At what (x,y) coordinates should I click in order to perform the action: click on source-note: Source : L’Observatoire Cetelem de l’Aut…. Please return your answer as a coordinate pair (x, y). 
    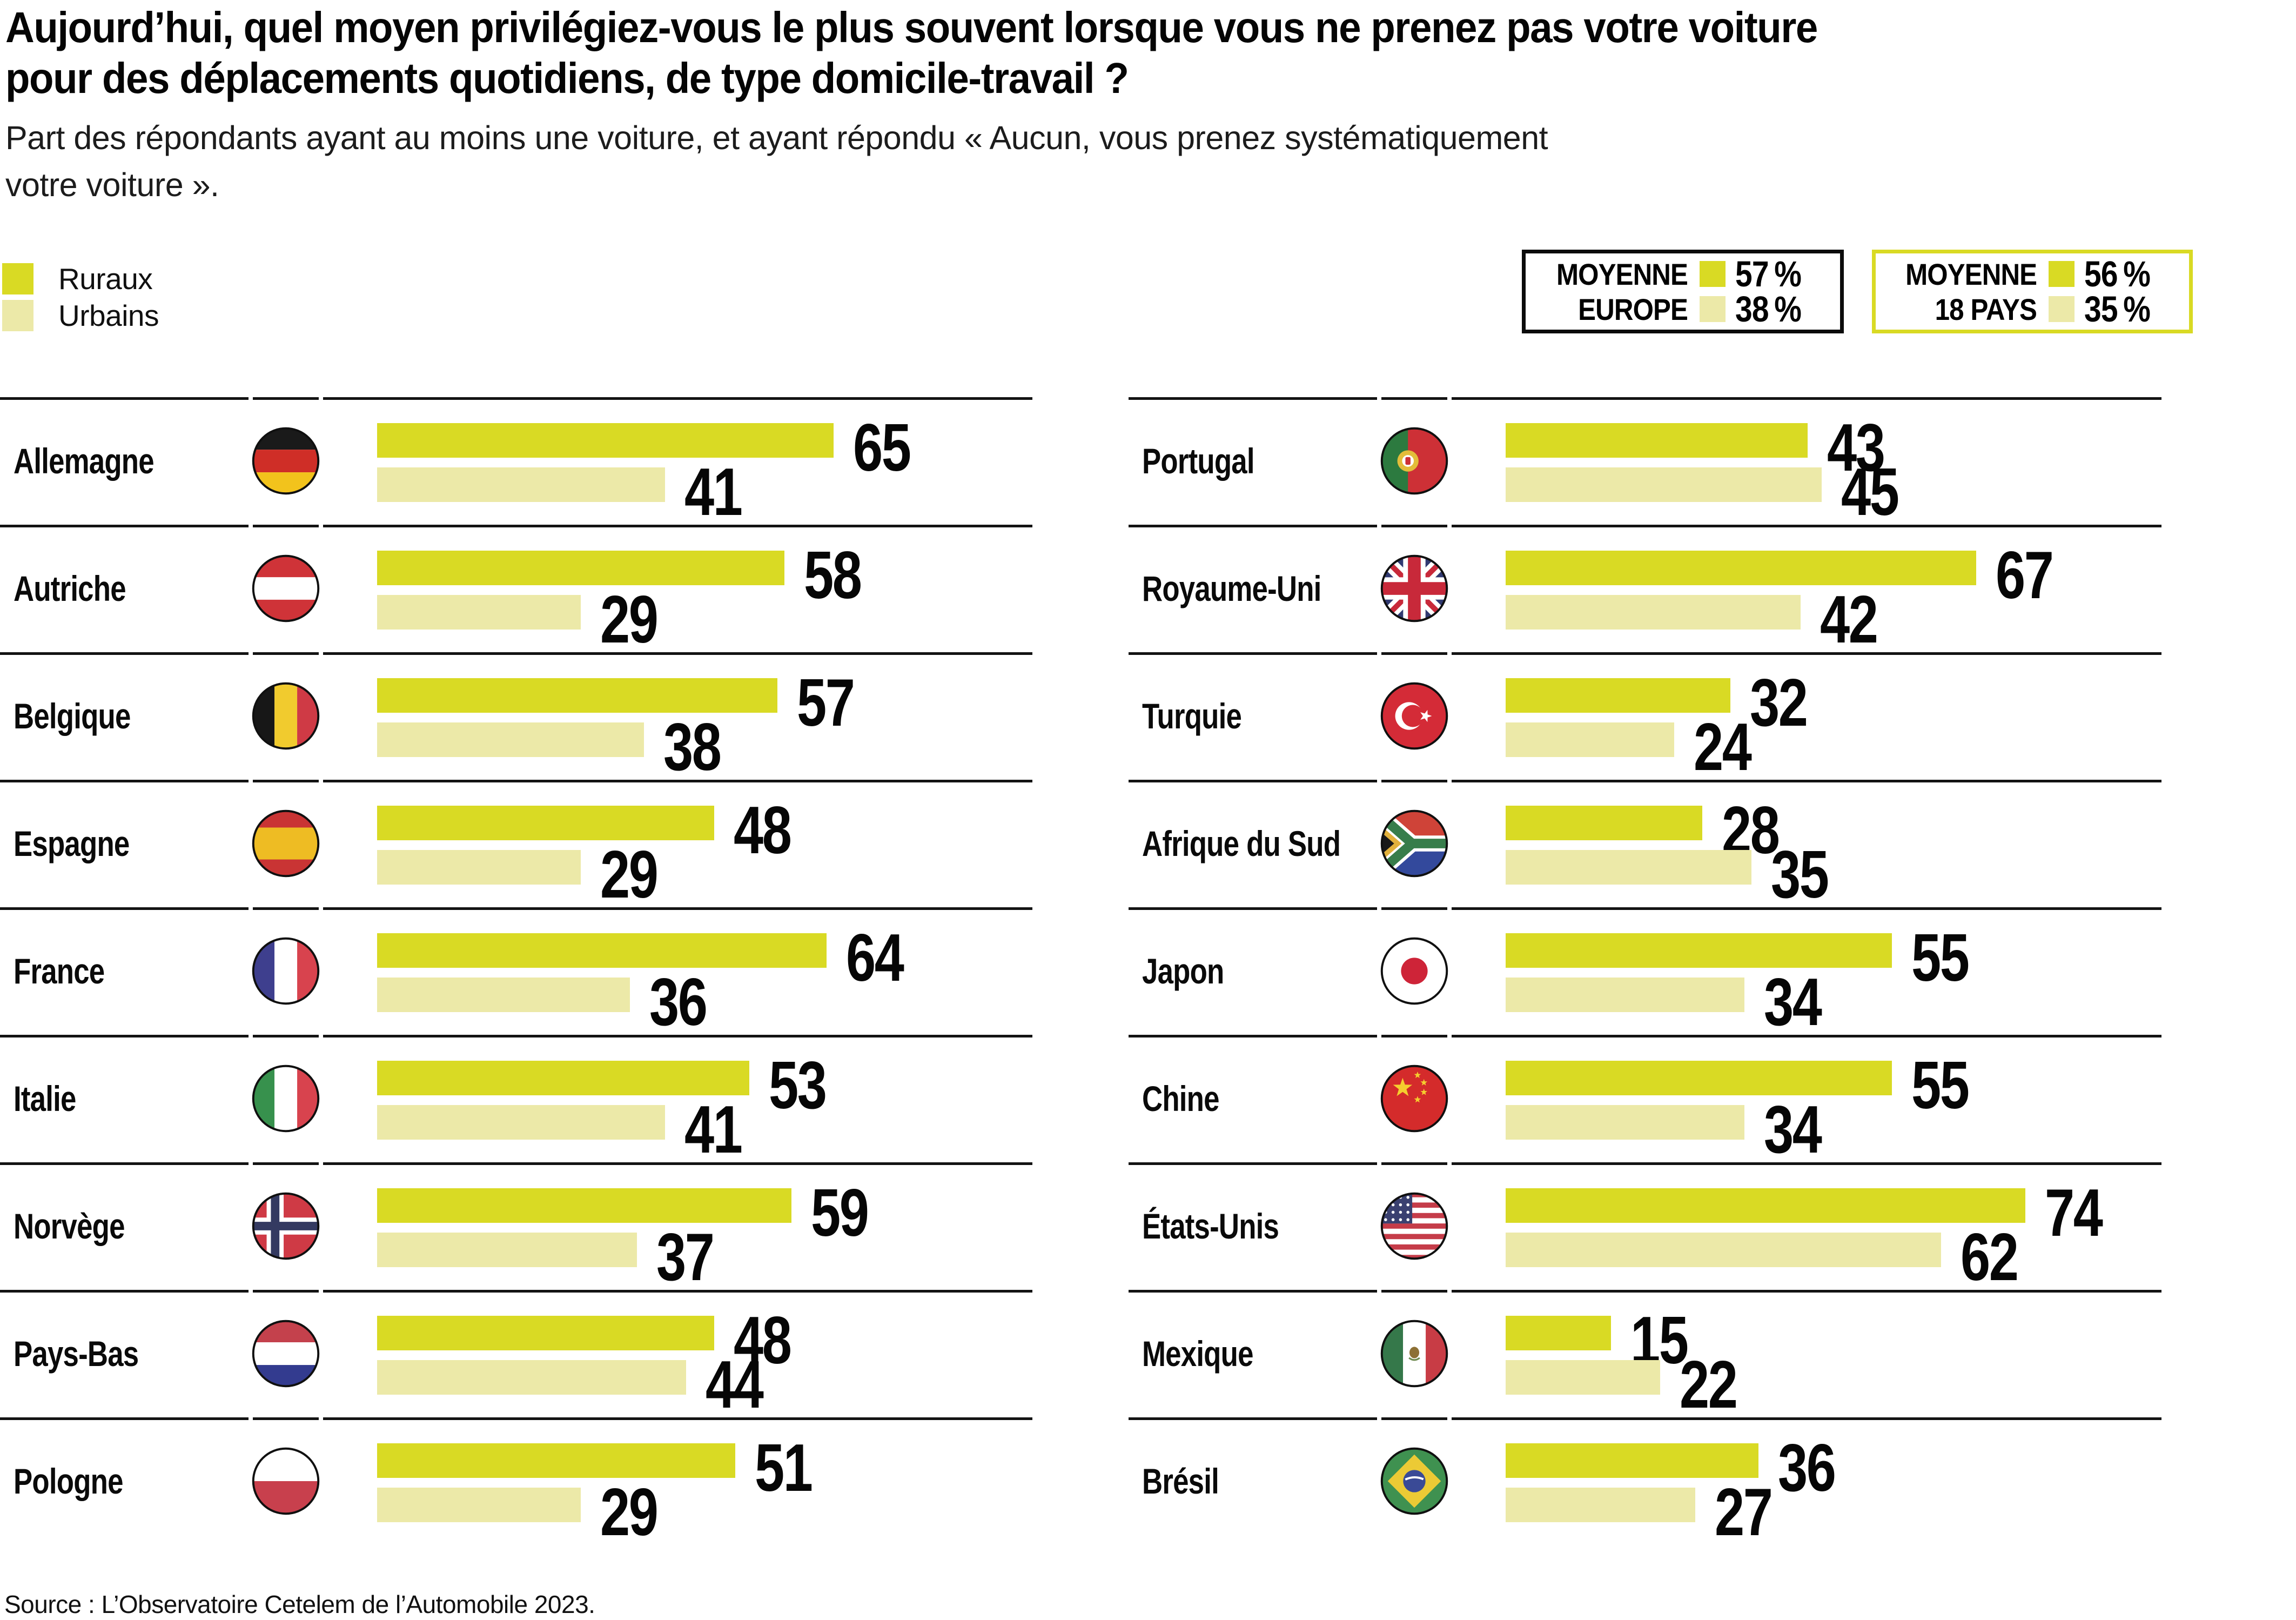
    Looking at the image, I should click on (299, 1604).